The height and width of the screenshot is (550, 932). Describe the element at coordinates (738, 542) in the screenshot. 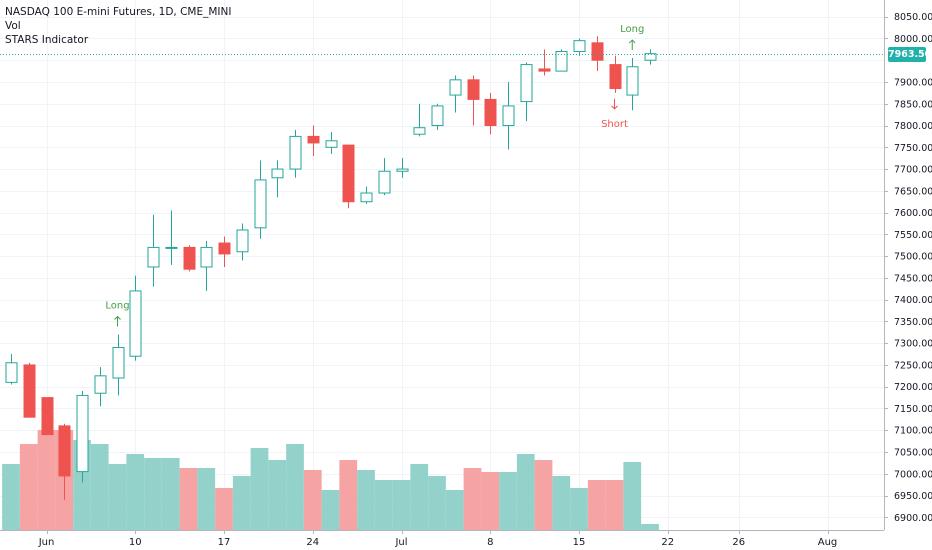

I see `x-tick-label: 26` at that location.